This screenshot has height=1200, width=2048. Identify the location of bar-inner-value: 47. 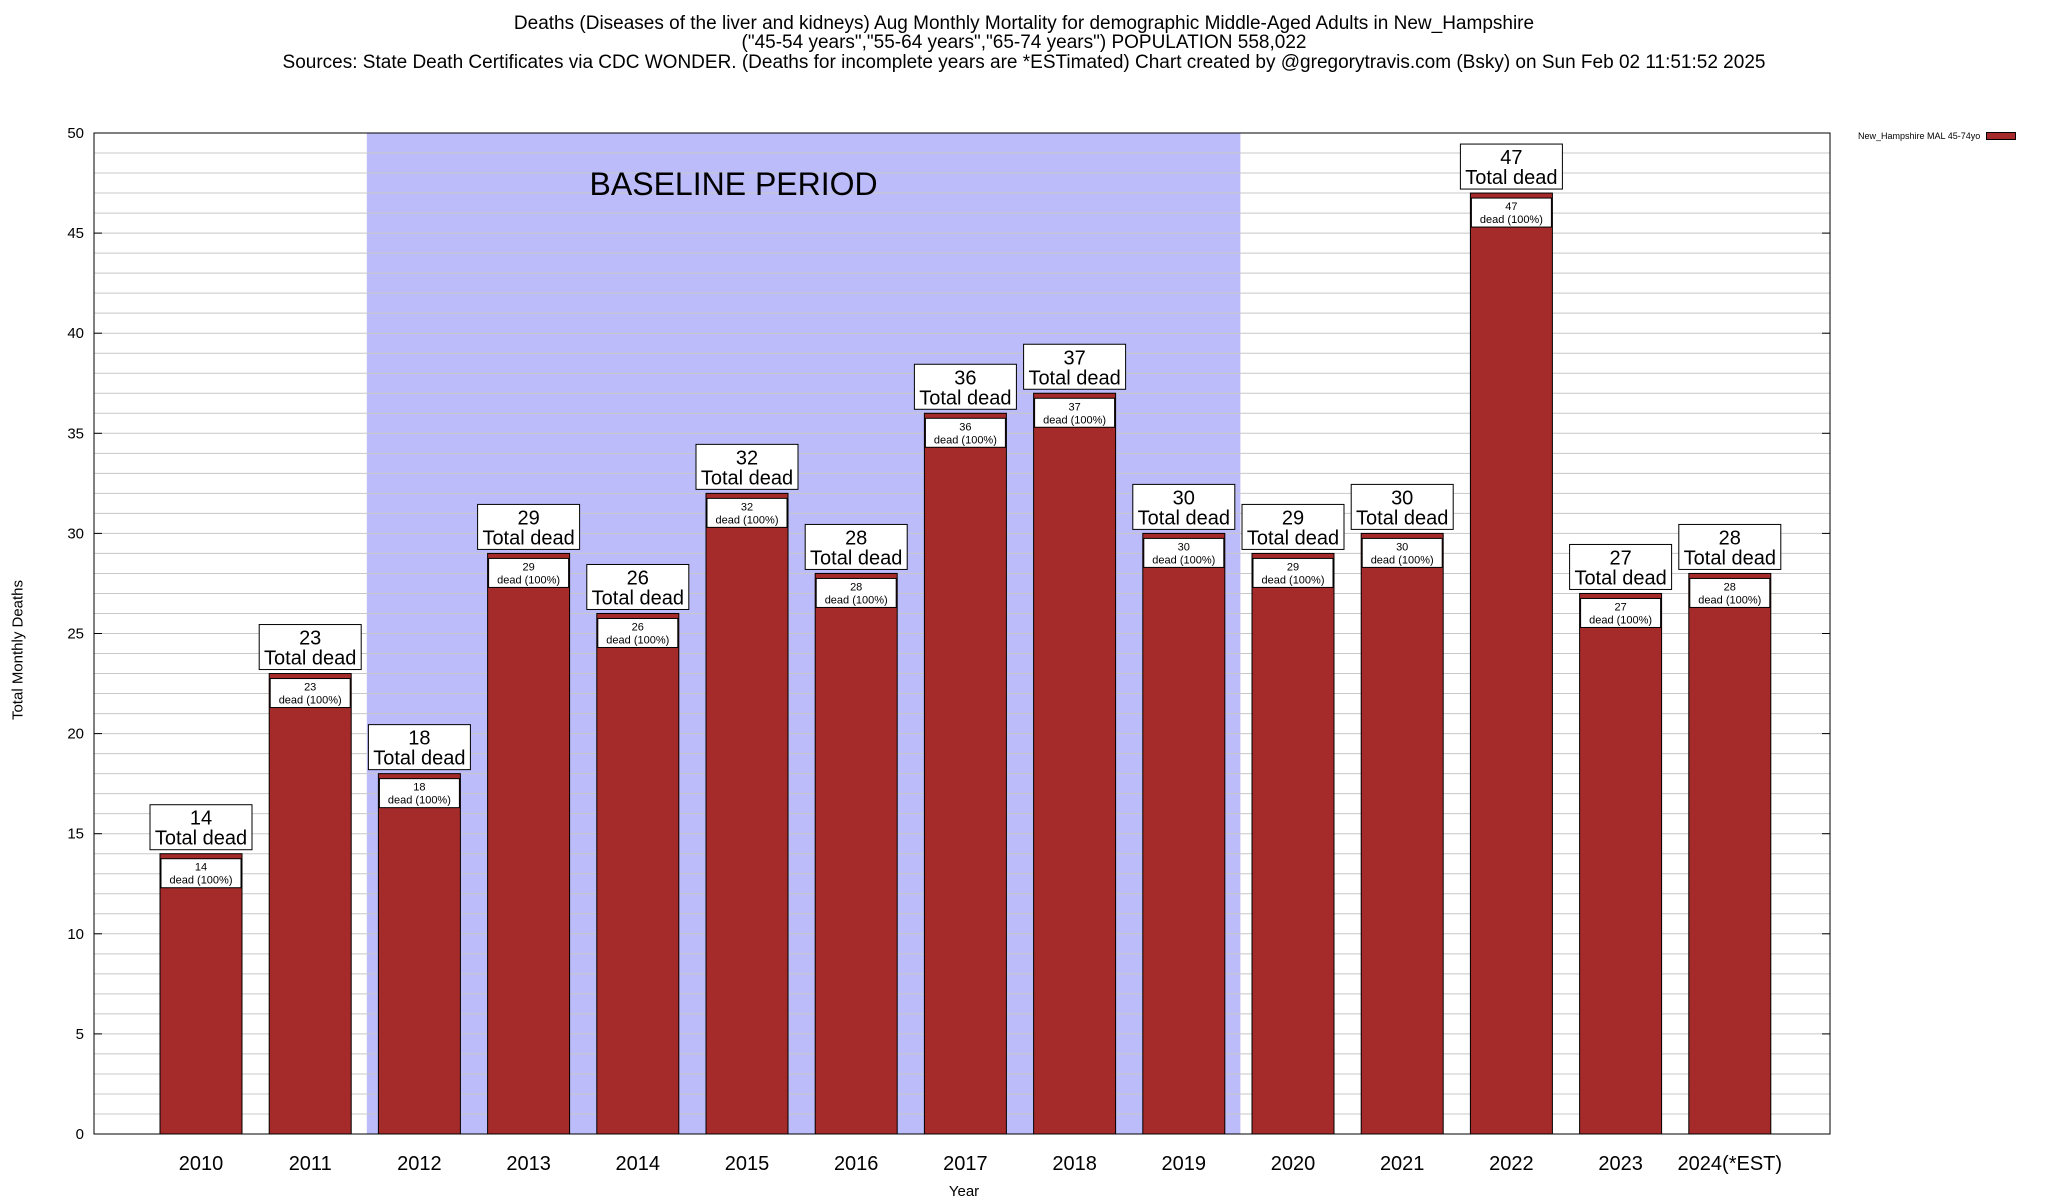
(1511, 207).